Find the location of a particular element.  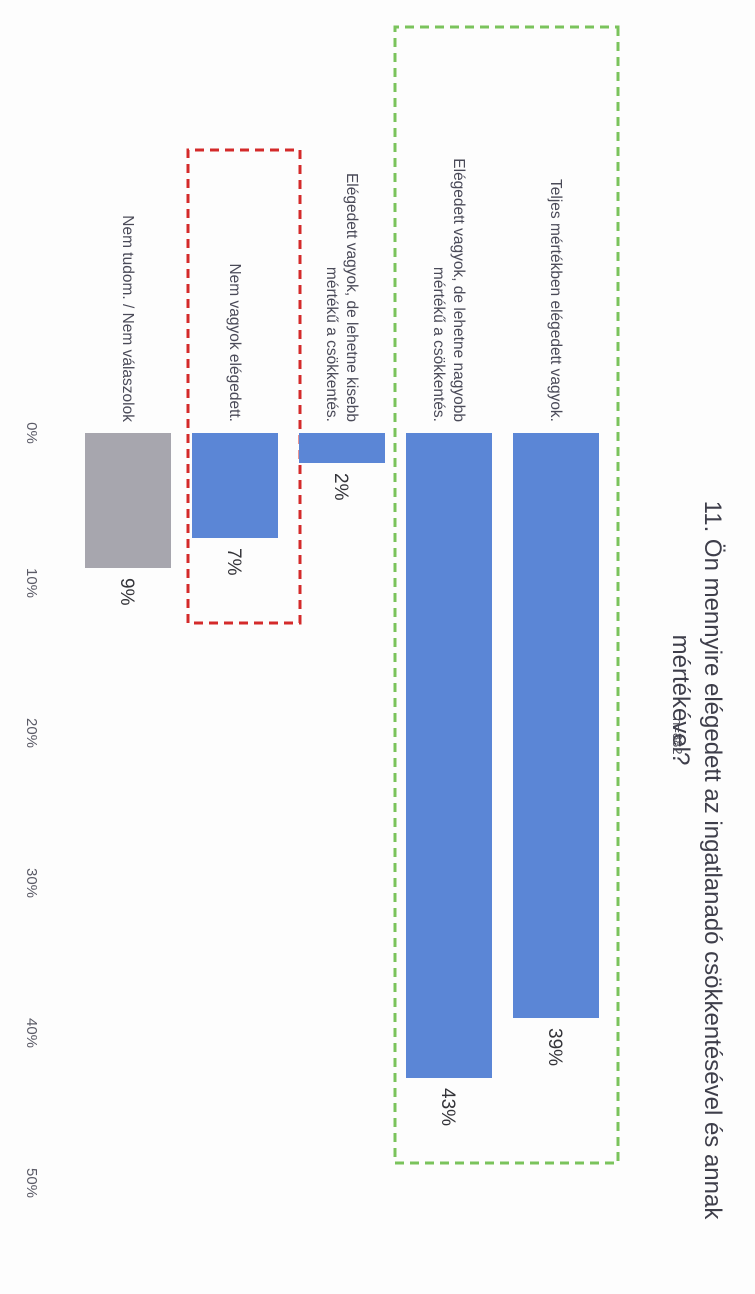

data-label-5: 9% is located at coordinates (126, 592).